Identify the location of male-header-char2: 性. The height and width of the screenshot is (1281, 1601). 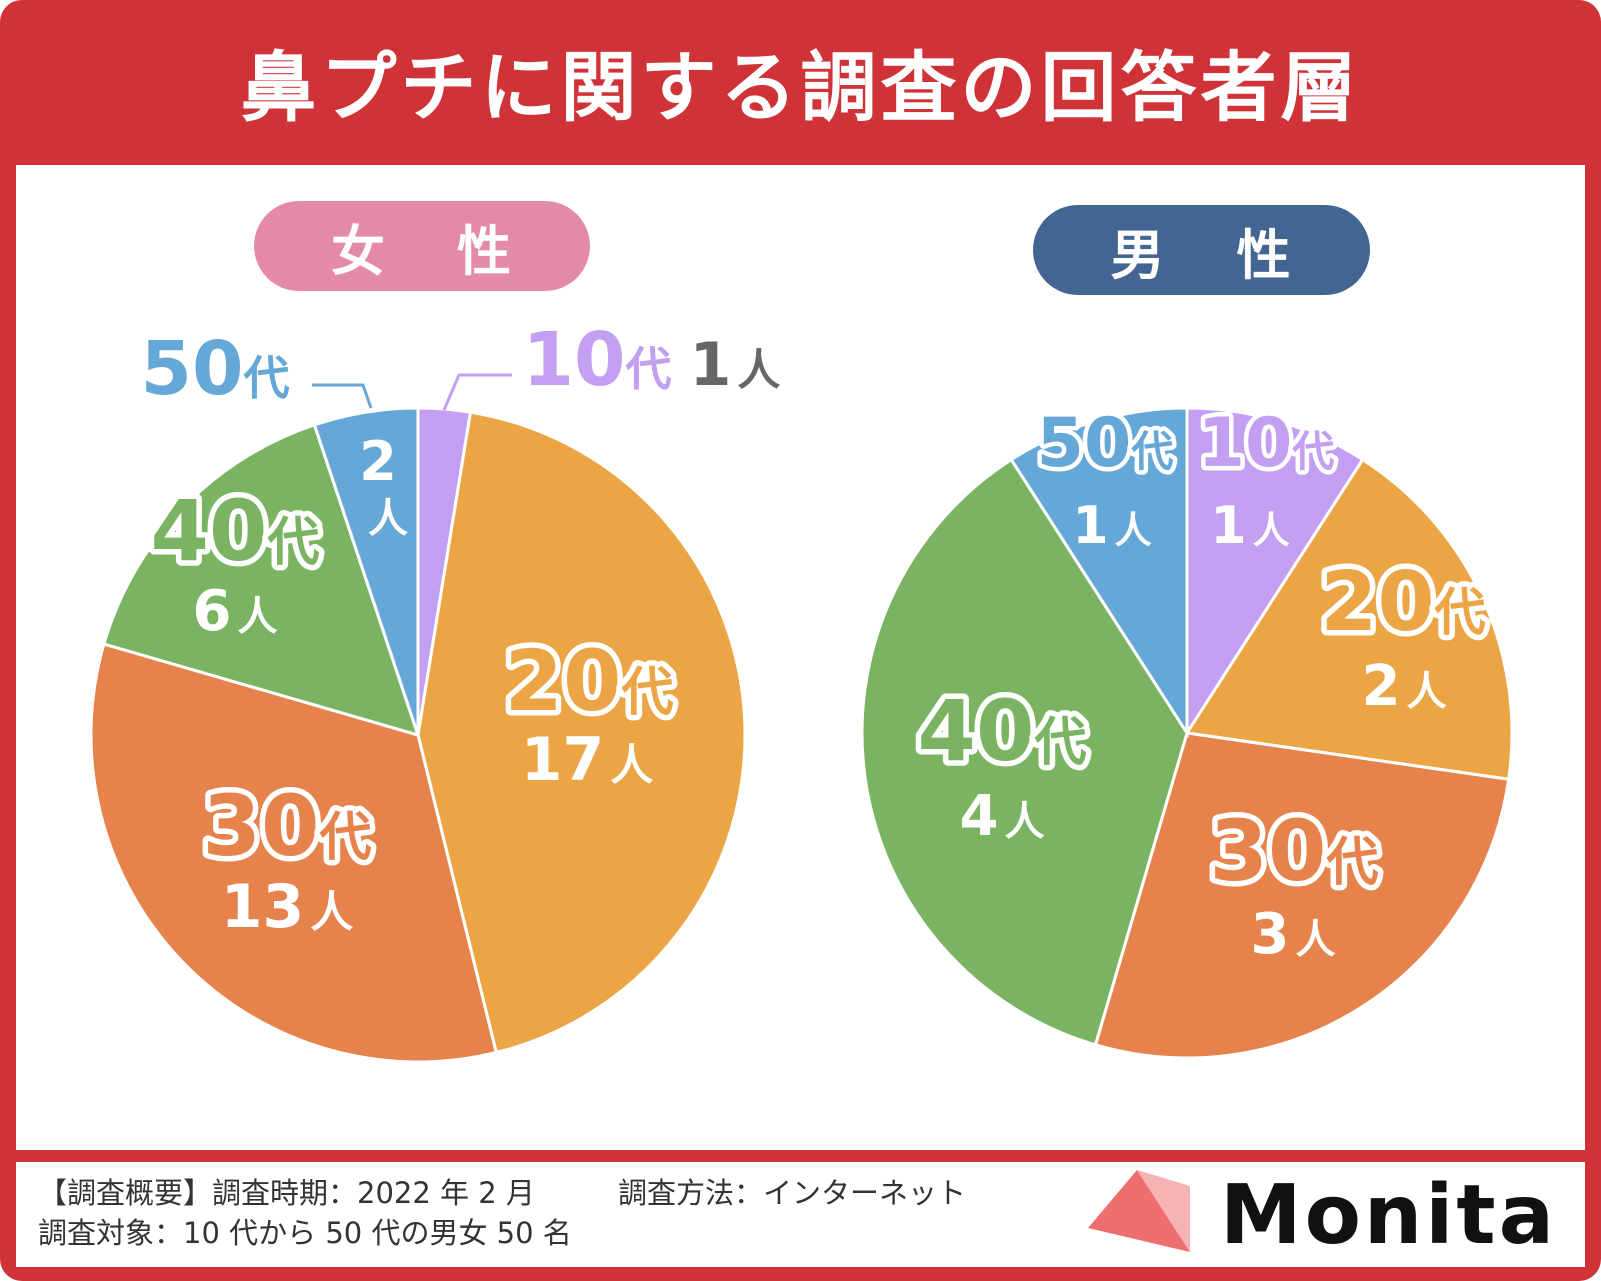
(1264, 255).